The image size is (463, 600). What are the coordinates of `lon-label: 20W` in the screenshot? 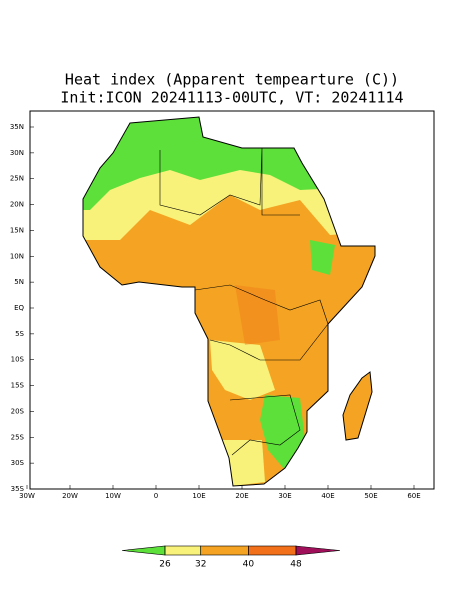 It's located at (70, 496).